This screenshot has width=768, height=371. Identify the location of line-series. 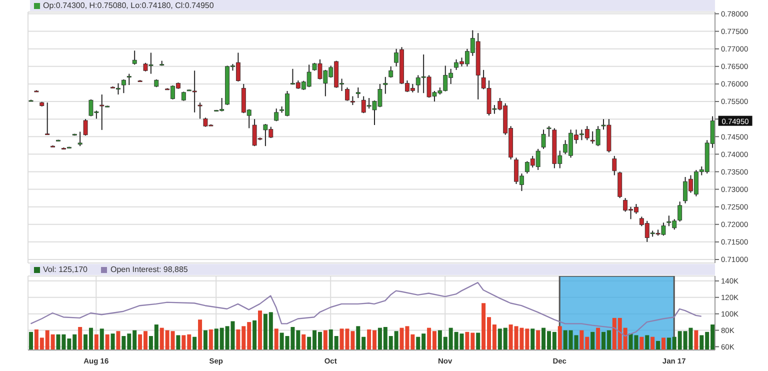
(366, 309).